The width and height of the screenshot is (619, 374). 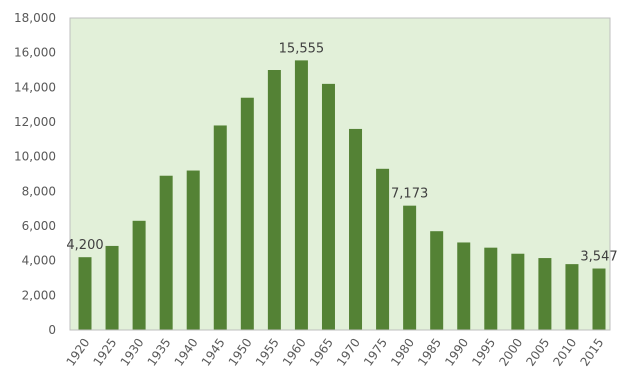 What do you see at coordinates (456, 352) in the screenshot?
I see `x-tick-label: 1990` at bounding box center [456, 352].